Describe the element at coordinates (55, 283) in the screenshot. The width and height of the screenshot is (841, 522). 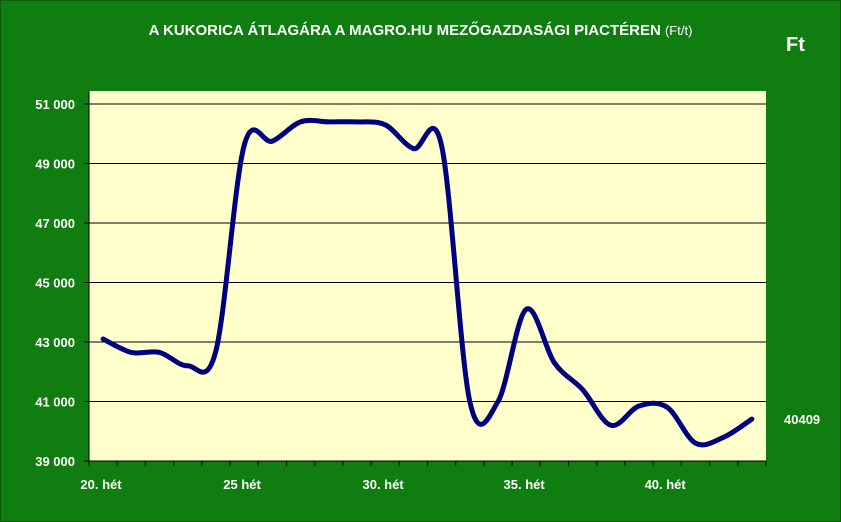
I see `y-tick-label: 45 000` at that location.